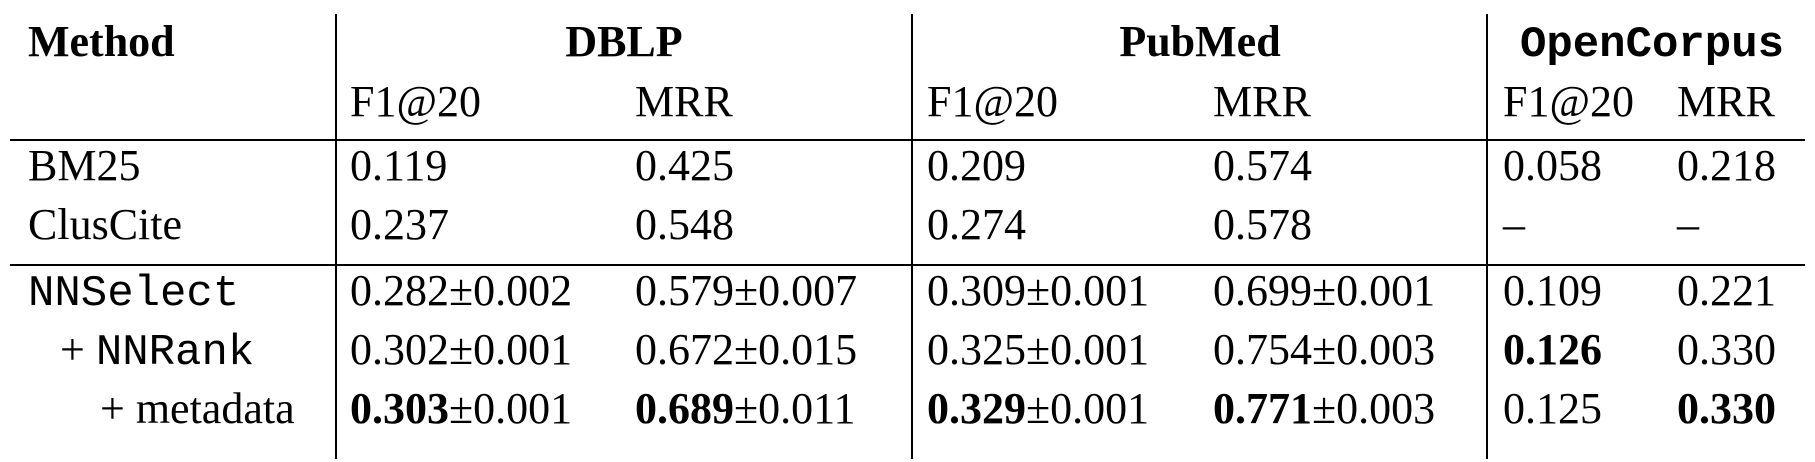 The width and height of the screenshot is (1815, 462). I want to click on cell-value: 0.574, so click(1262, 165).